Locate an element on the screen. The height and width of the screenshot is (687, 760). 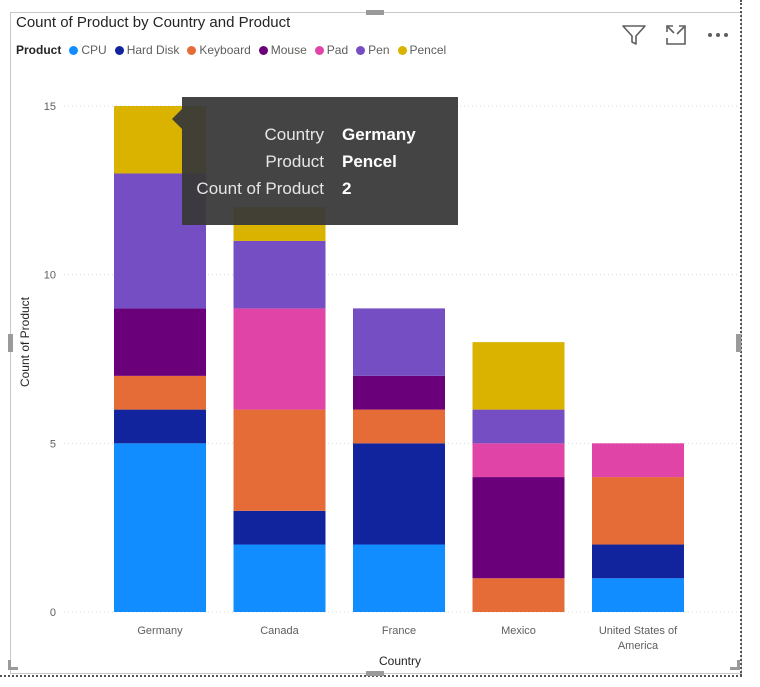
bar-segment-hard-disk-germany is located at coordinates (160, 426).